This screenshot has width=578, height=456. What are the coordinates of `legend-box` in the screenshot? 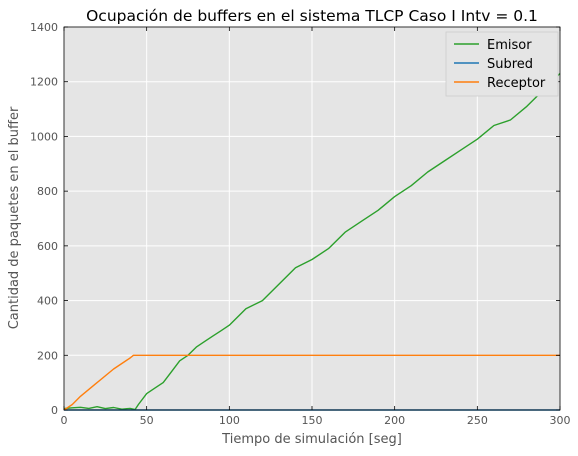 It's located at (502, 64).